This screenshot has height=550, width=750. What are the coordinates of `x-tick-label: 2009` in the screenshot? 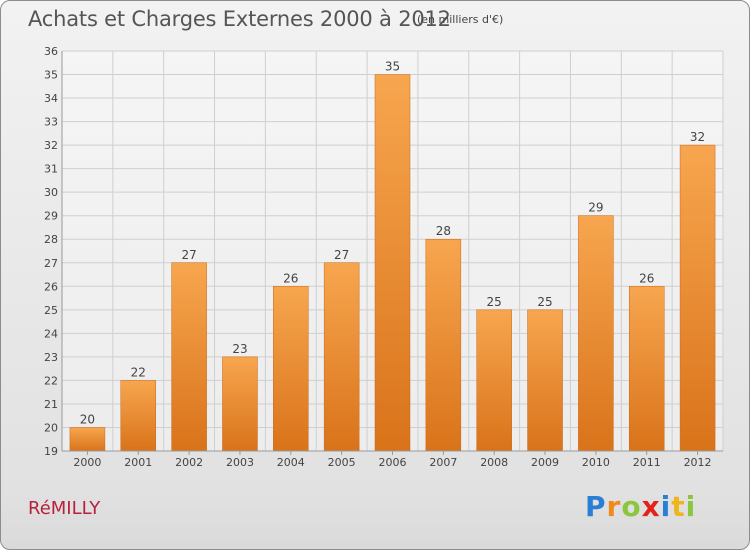 It's located at (545, 462).